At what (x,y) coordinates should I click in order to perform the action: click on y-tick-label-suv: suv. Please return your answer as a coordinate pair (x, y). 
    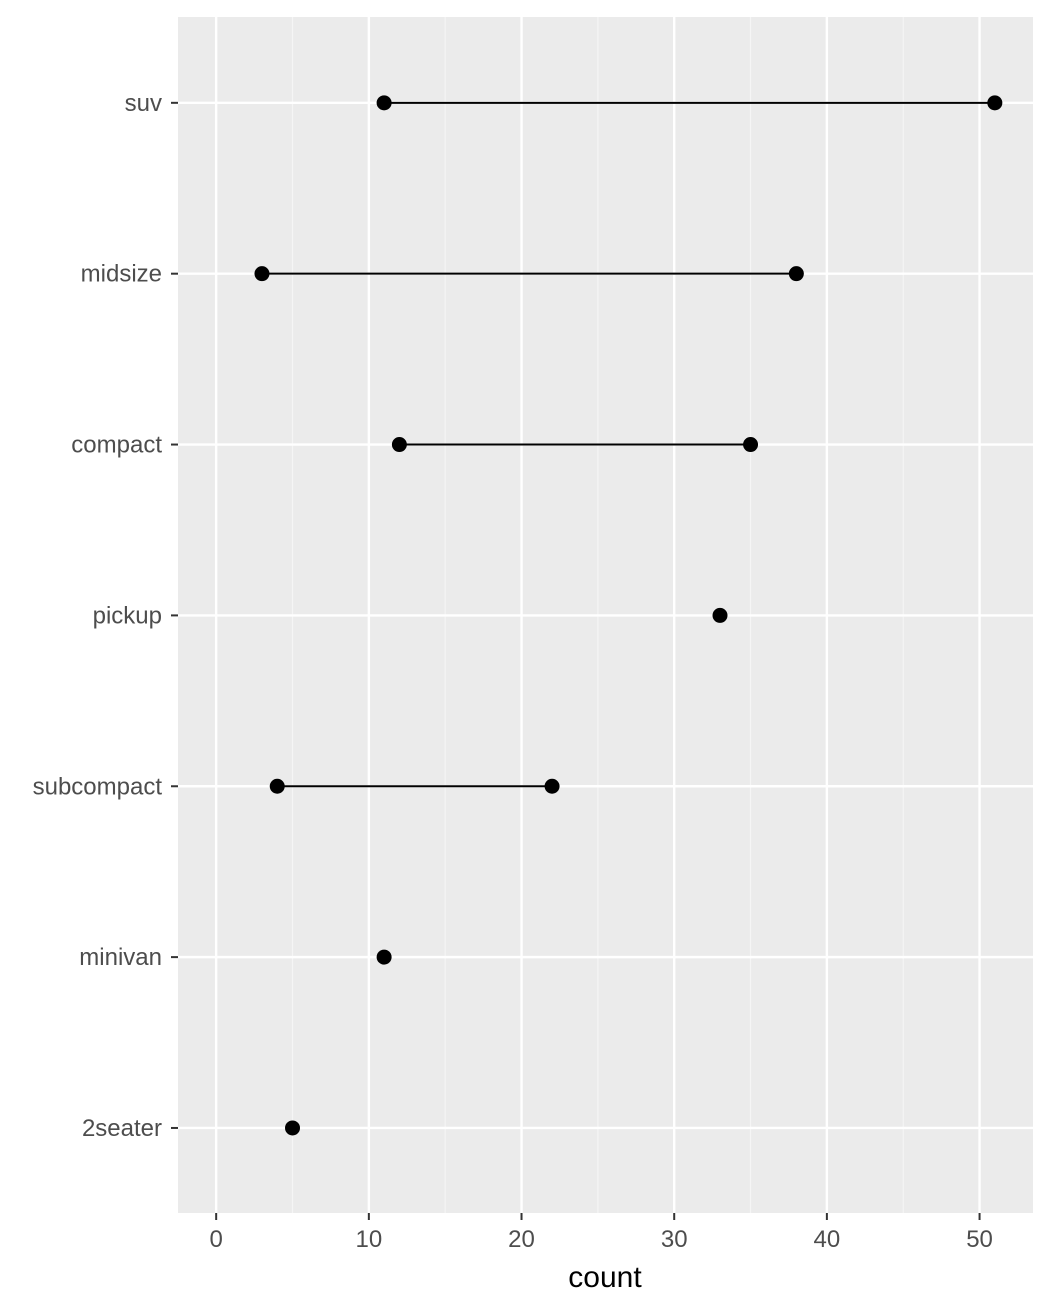
    Looking at the image, I should click on (143, 103).